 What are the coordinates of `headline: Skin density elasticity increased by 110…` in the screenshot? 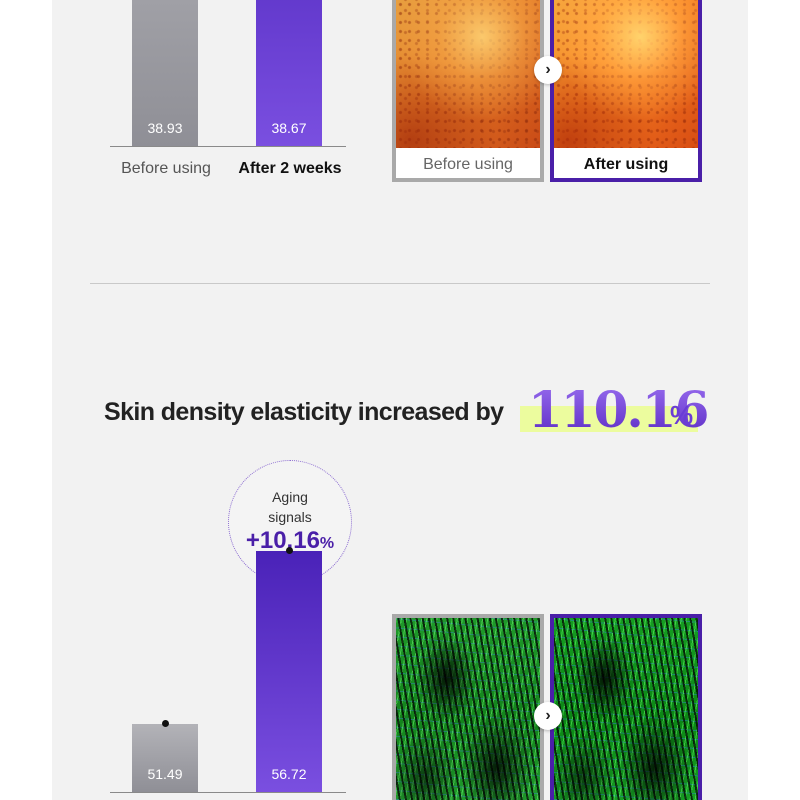 It's located at (414, 409).